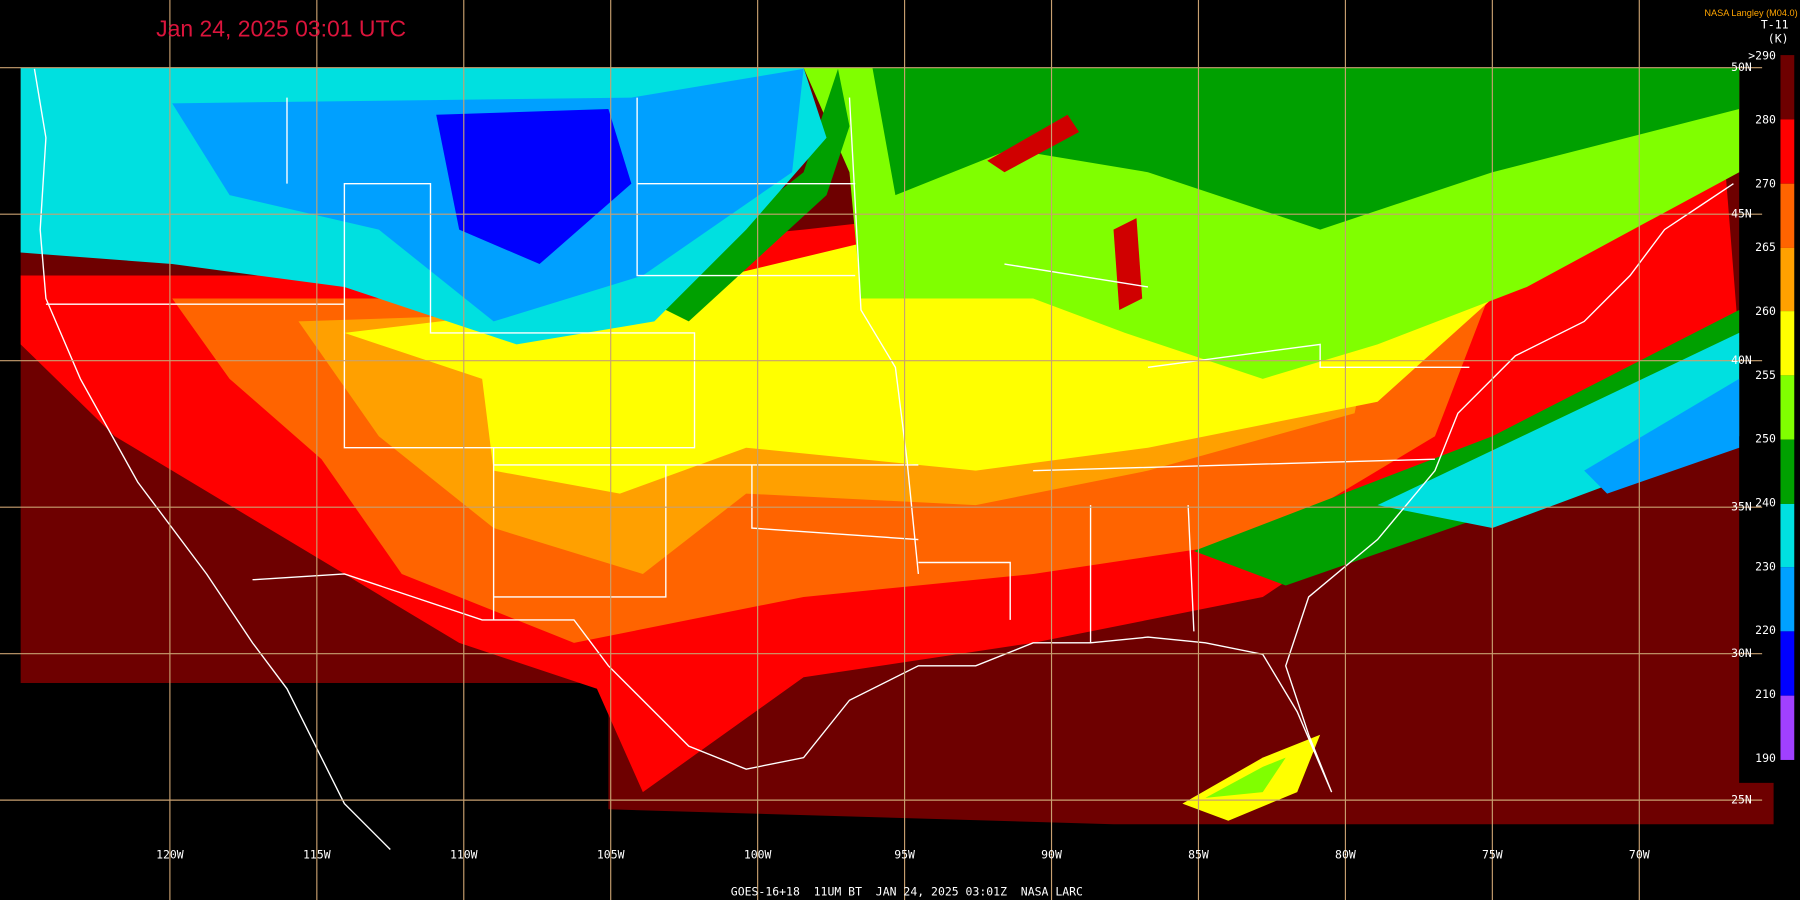 This screenshot has height=900, width=1800. I want to click on colorbar-label: 260, so click(1765, 311).